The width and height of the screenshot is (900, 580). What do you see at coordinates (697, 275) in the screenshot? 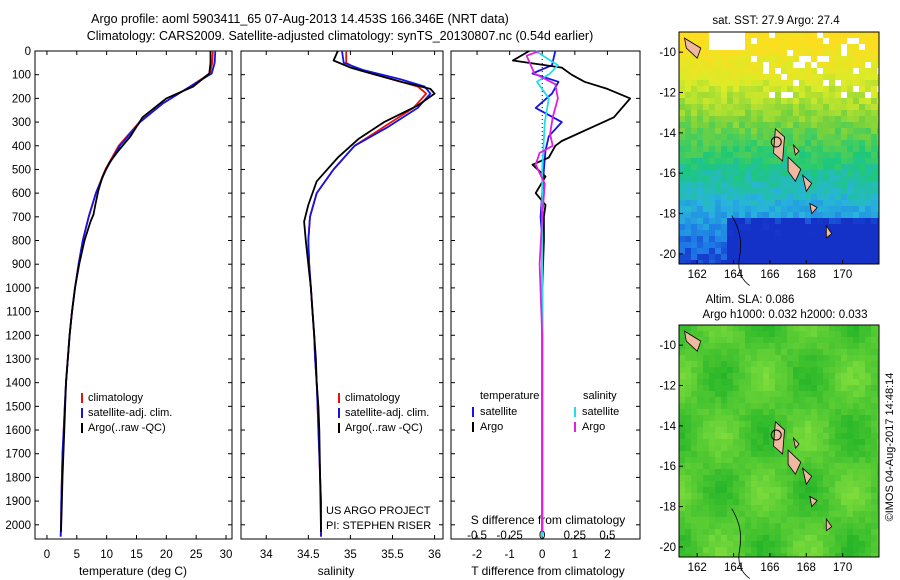
I see `x-tick-label: 162` at bounding box center [697, 275].